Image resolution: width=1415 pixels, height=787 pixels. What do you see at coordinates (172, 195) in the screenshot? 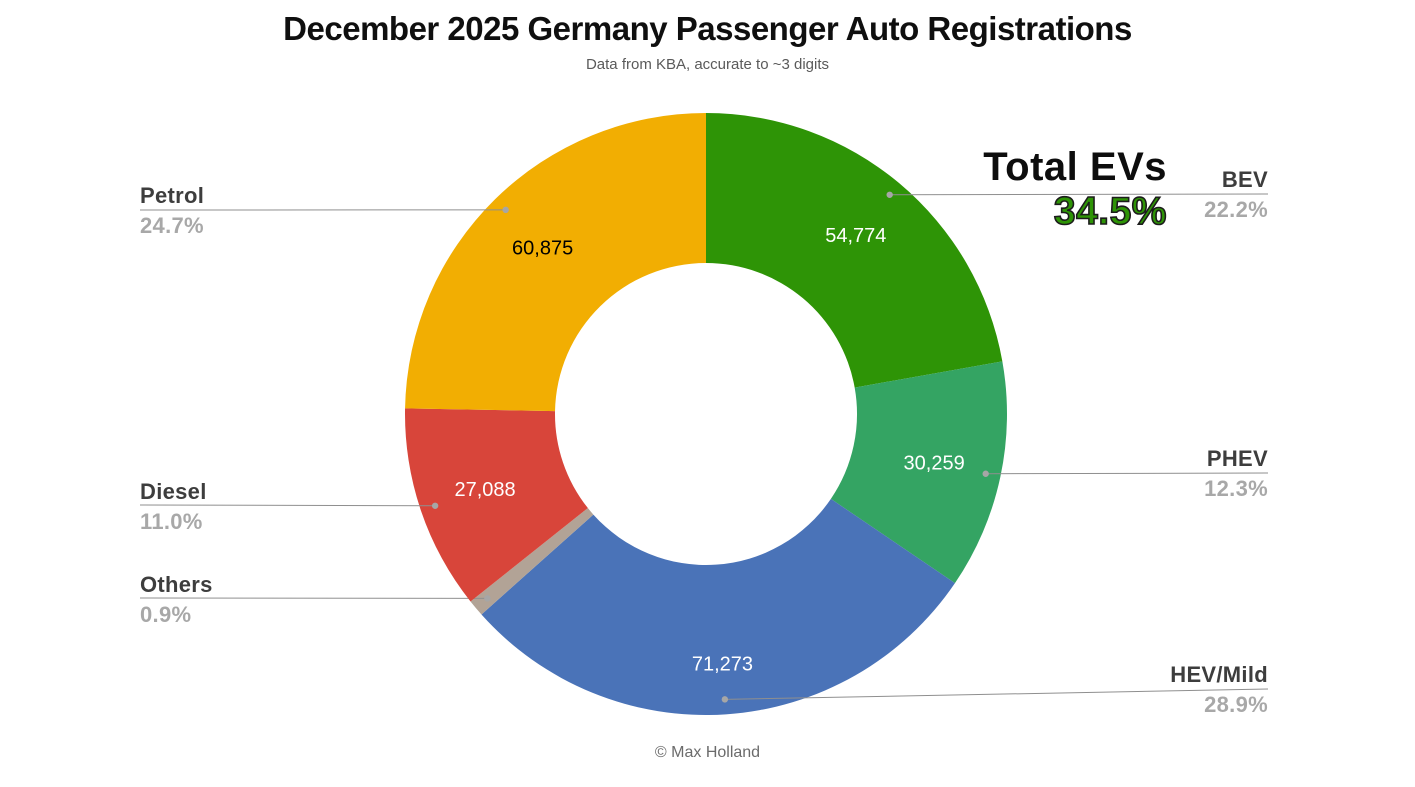
I see `slice-label-petrol-name: Petrol` at bounding box center [172, 195].